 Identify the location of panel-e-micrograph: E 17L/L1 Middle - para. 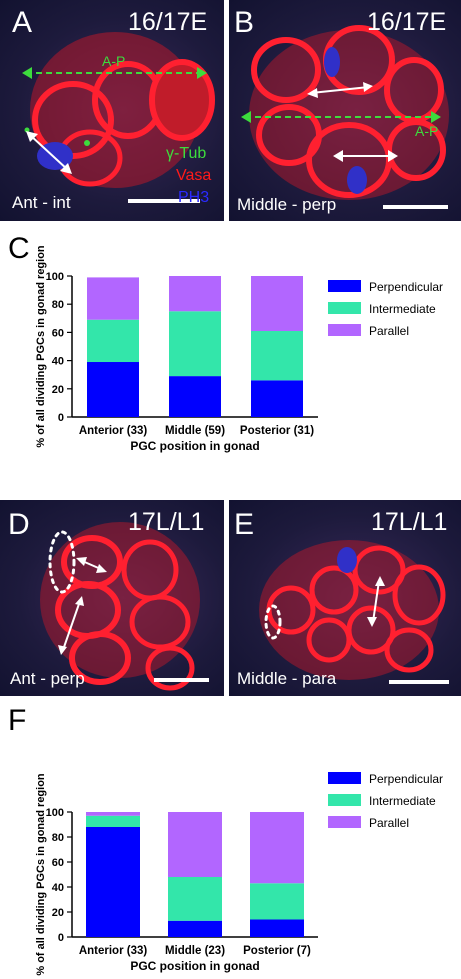
(345, 598).